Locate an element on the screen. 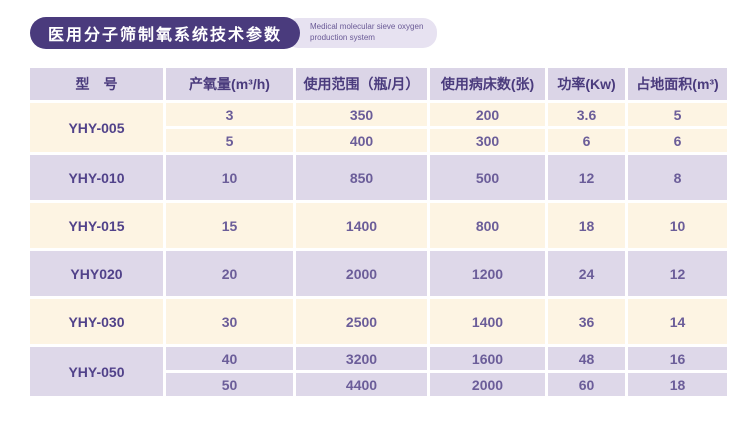  table-cell: 50 is located at coordinates (229, 384).